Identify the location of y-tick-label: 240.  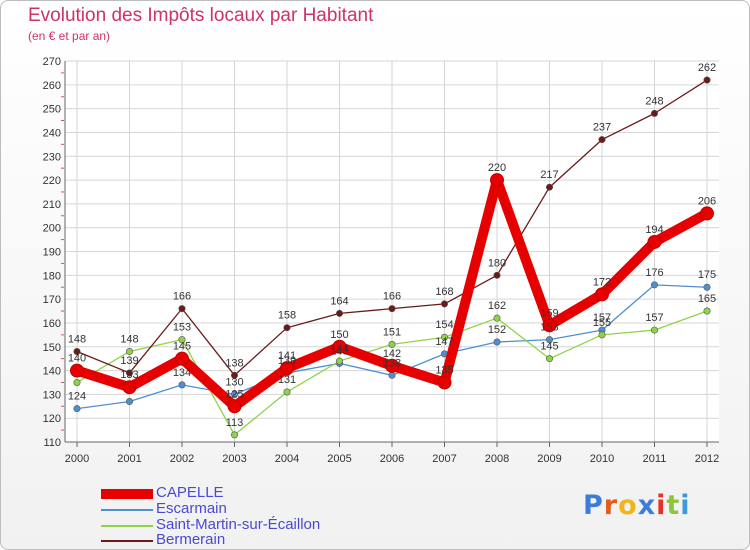
(52, 133).